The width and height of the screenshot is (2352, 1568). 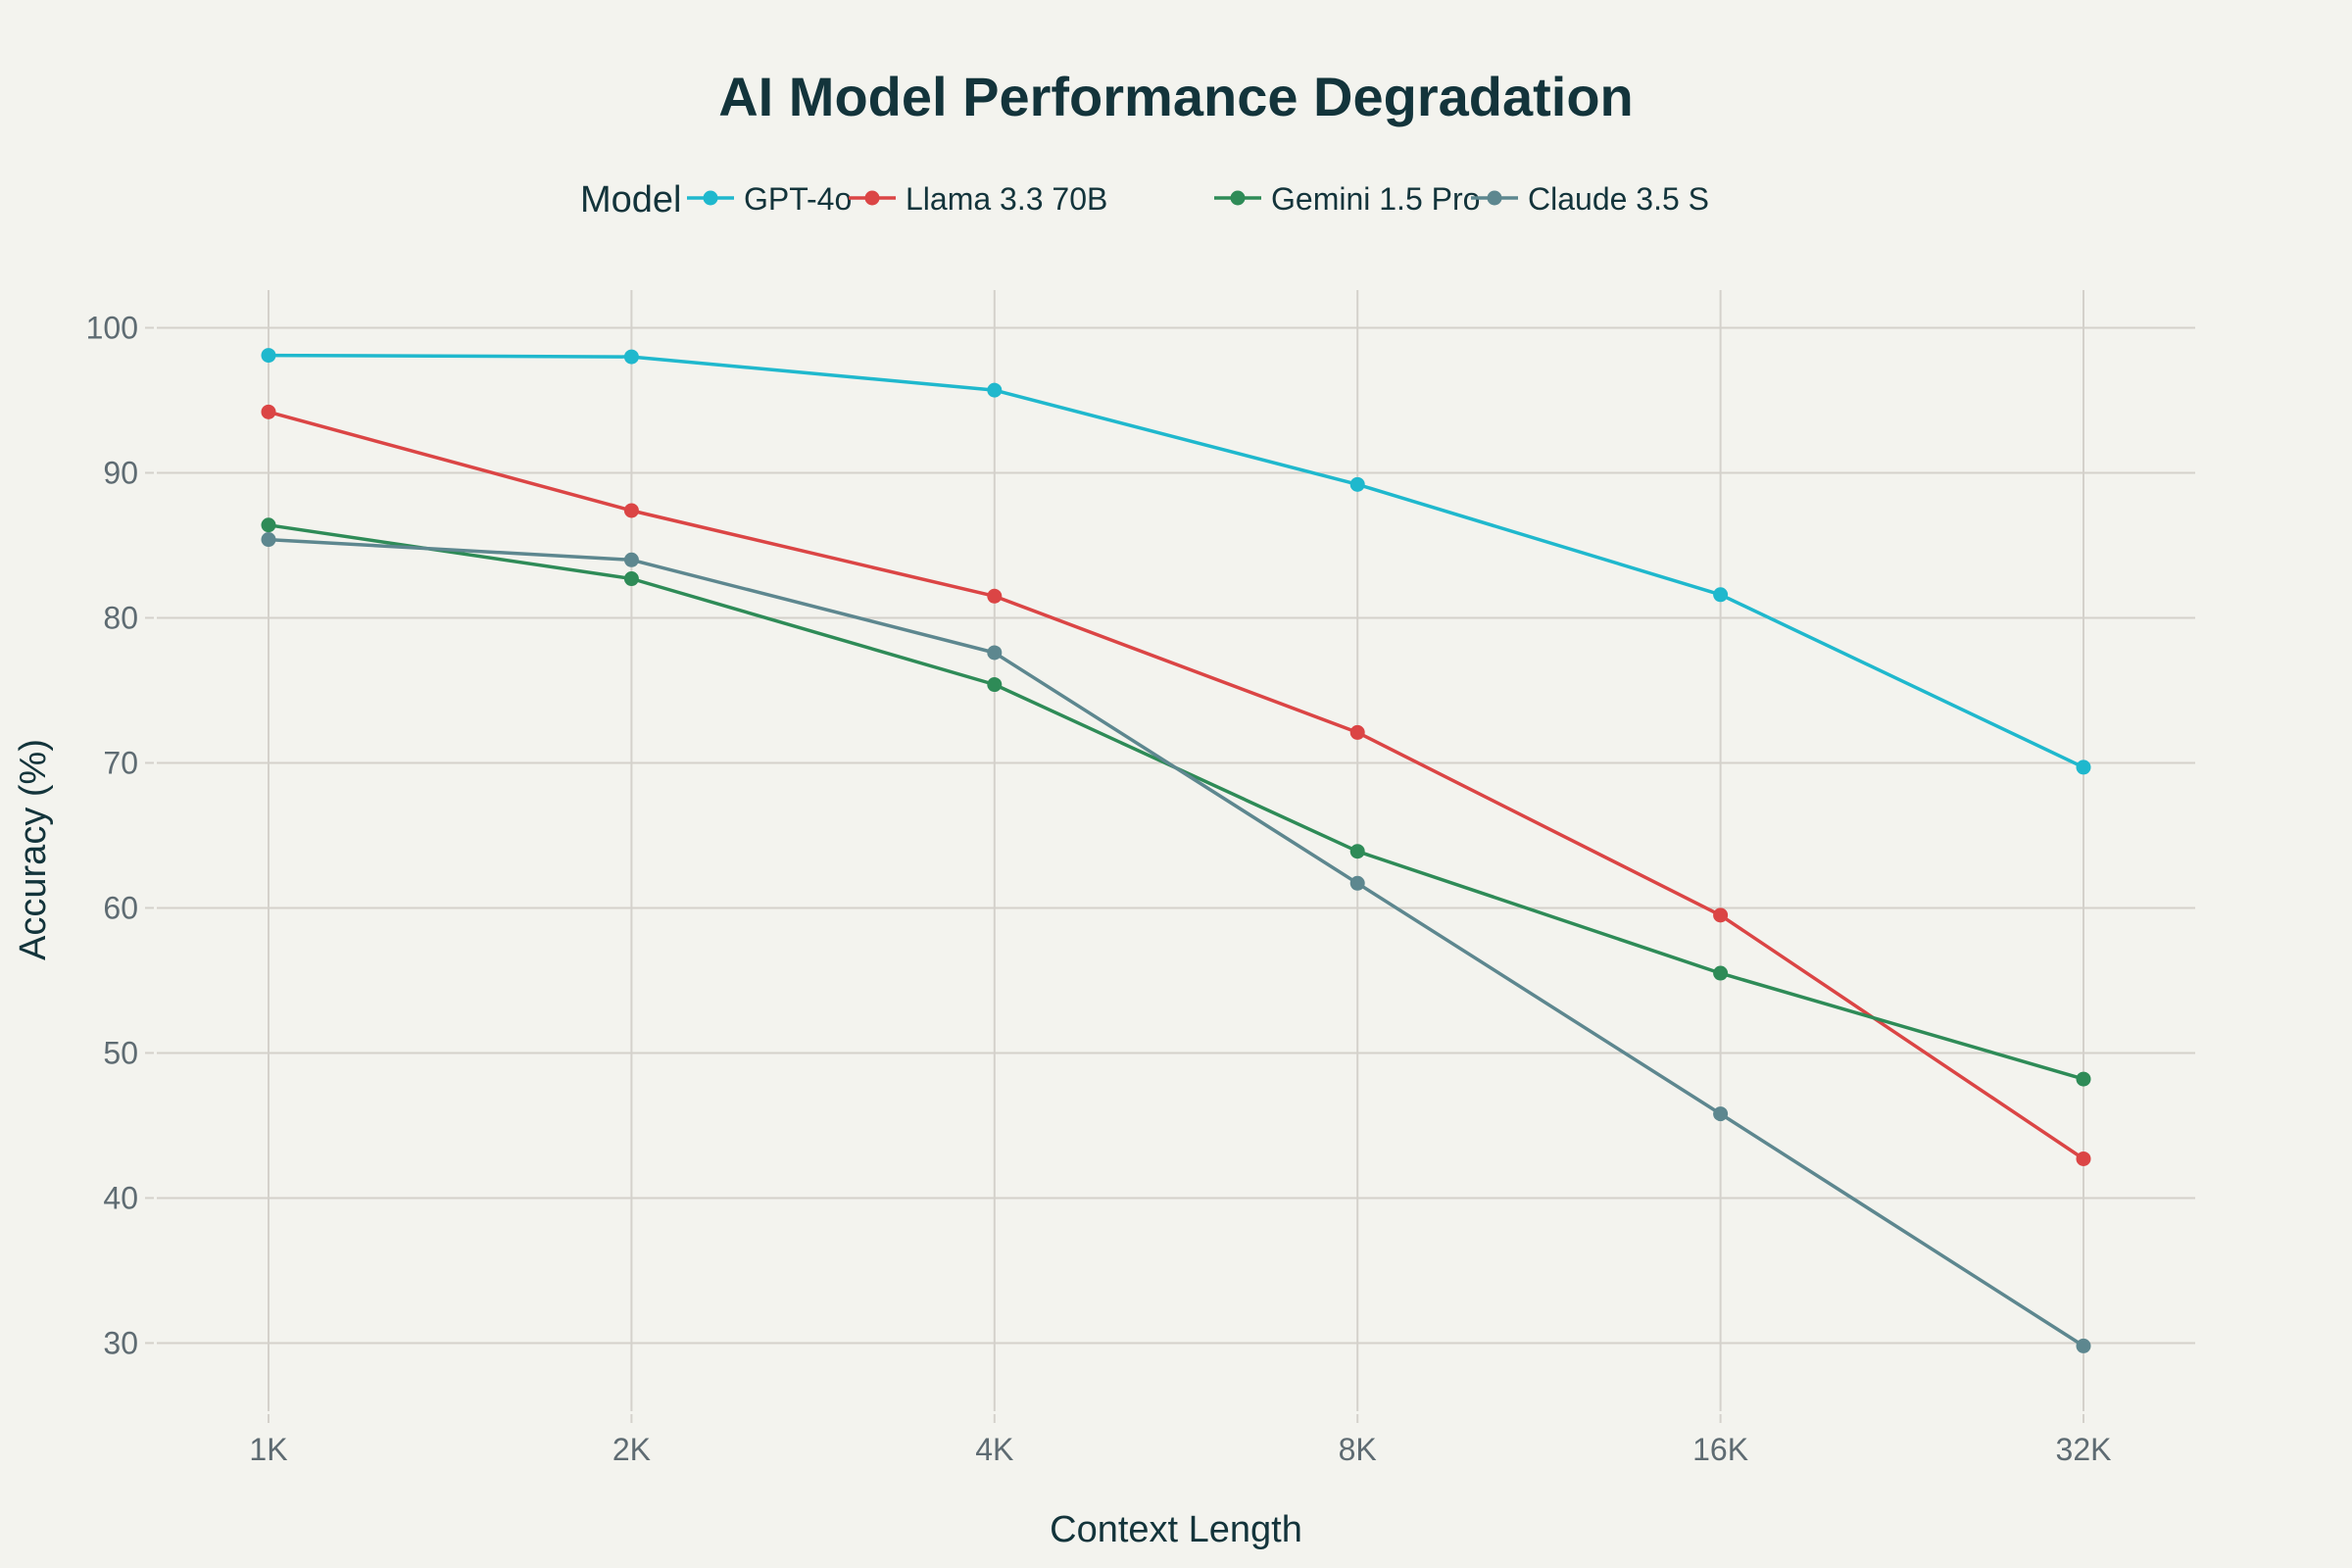 I want to click on legend-label: Claude 3.5 S, so click(x=1618, y=199).